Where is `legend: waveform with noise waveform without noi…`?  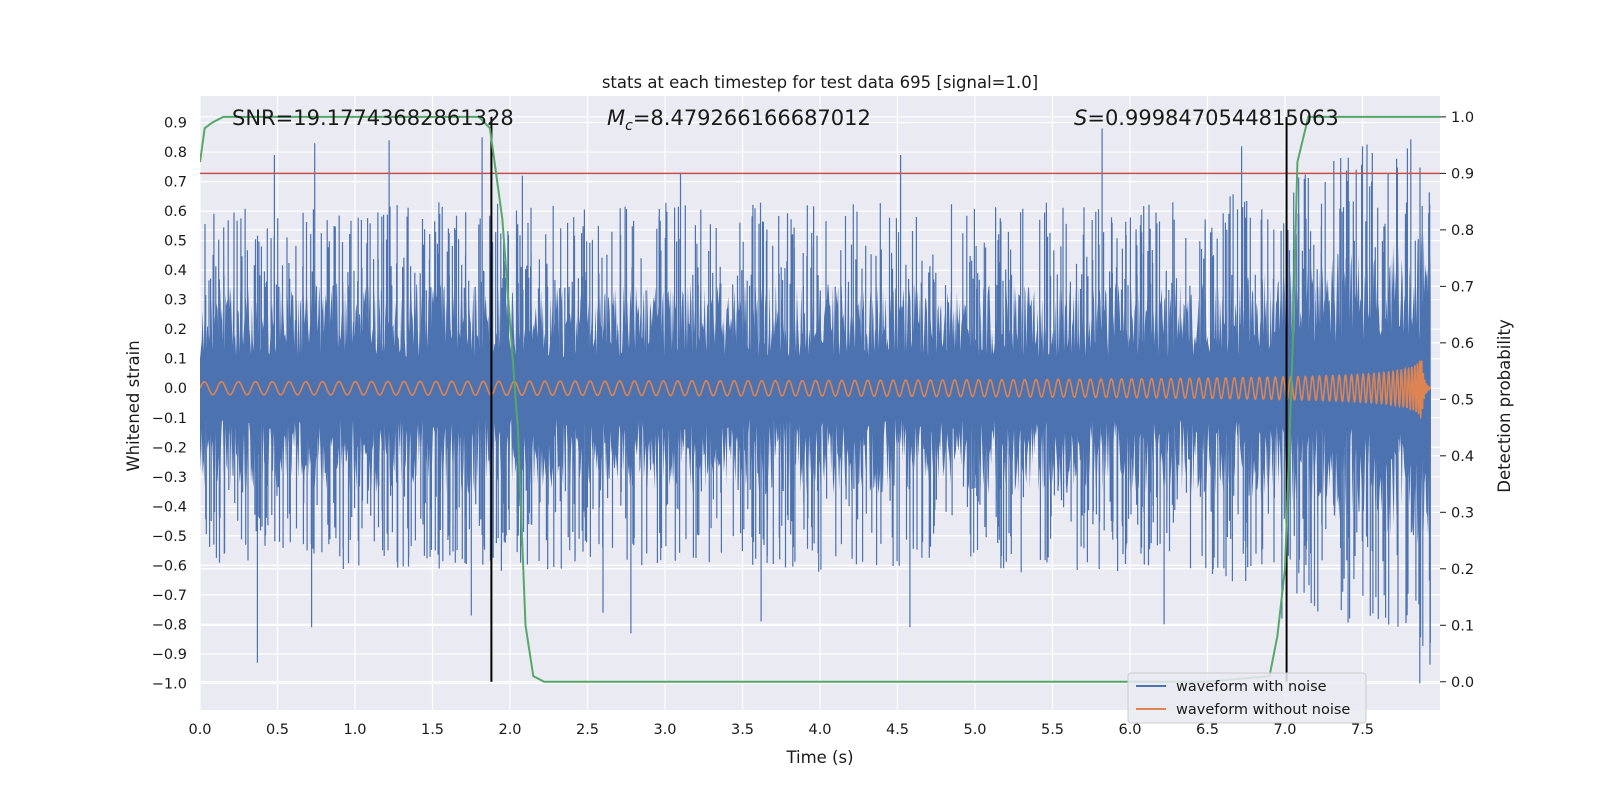 legend: waveform with noise waveform without noi… is located at coordinates (1247, 698).